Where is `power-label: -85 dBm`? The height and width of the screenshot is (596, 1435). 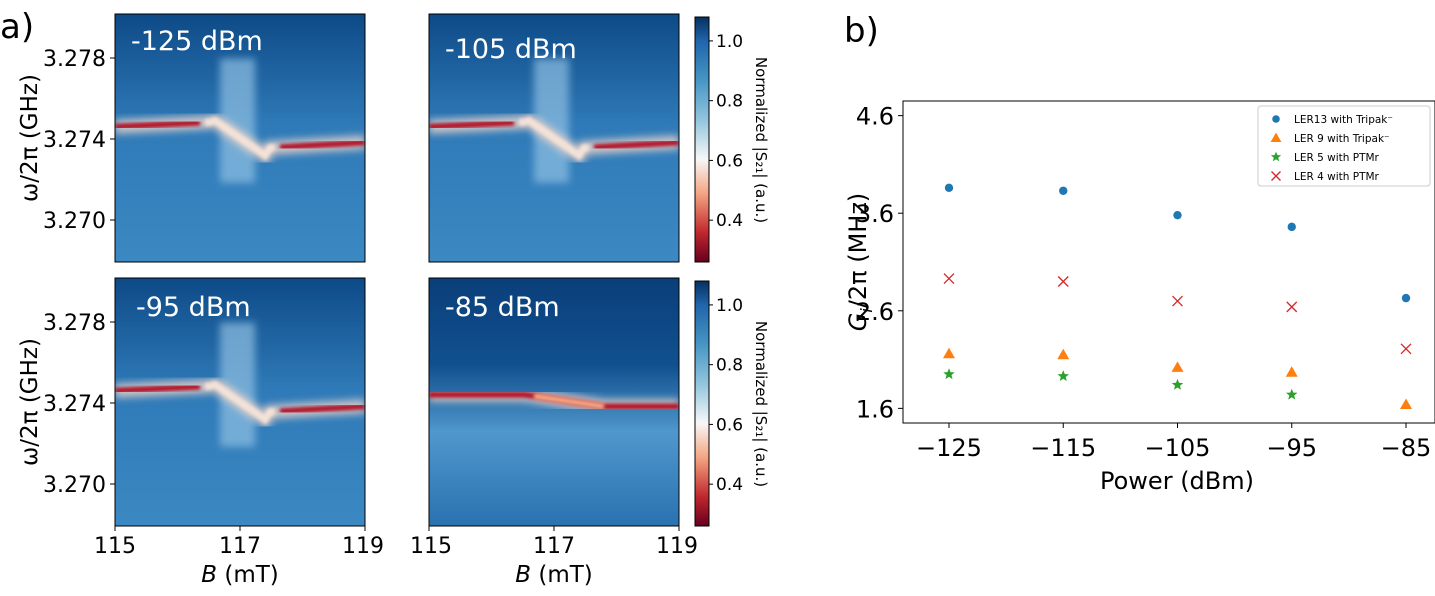 power-label: -85 dBm is located at coordinates (502, 307).